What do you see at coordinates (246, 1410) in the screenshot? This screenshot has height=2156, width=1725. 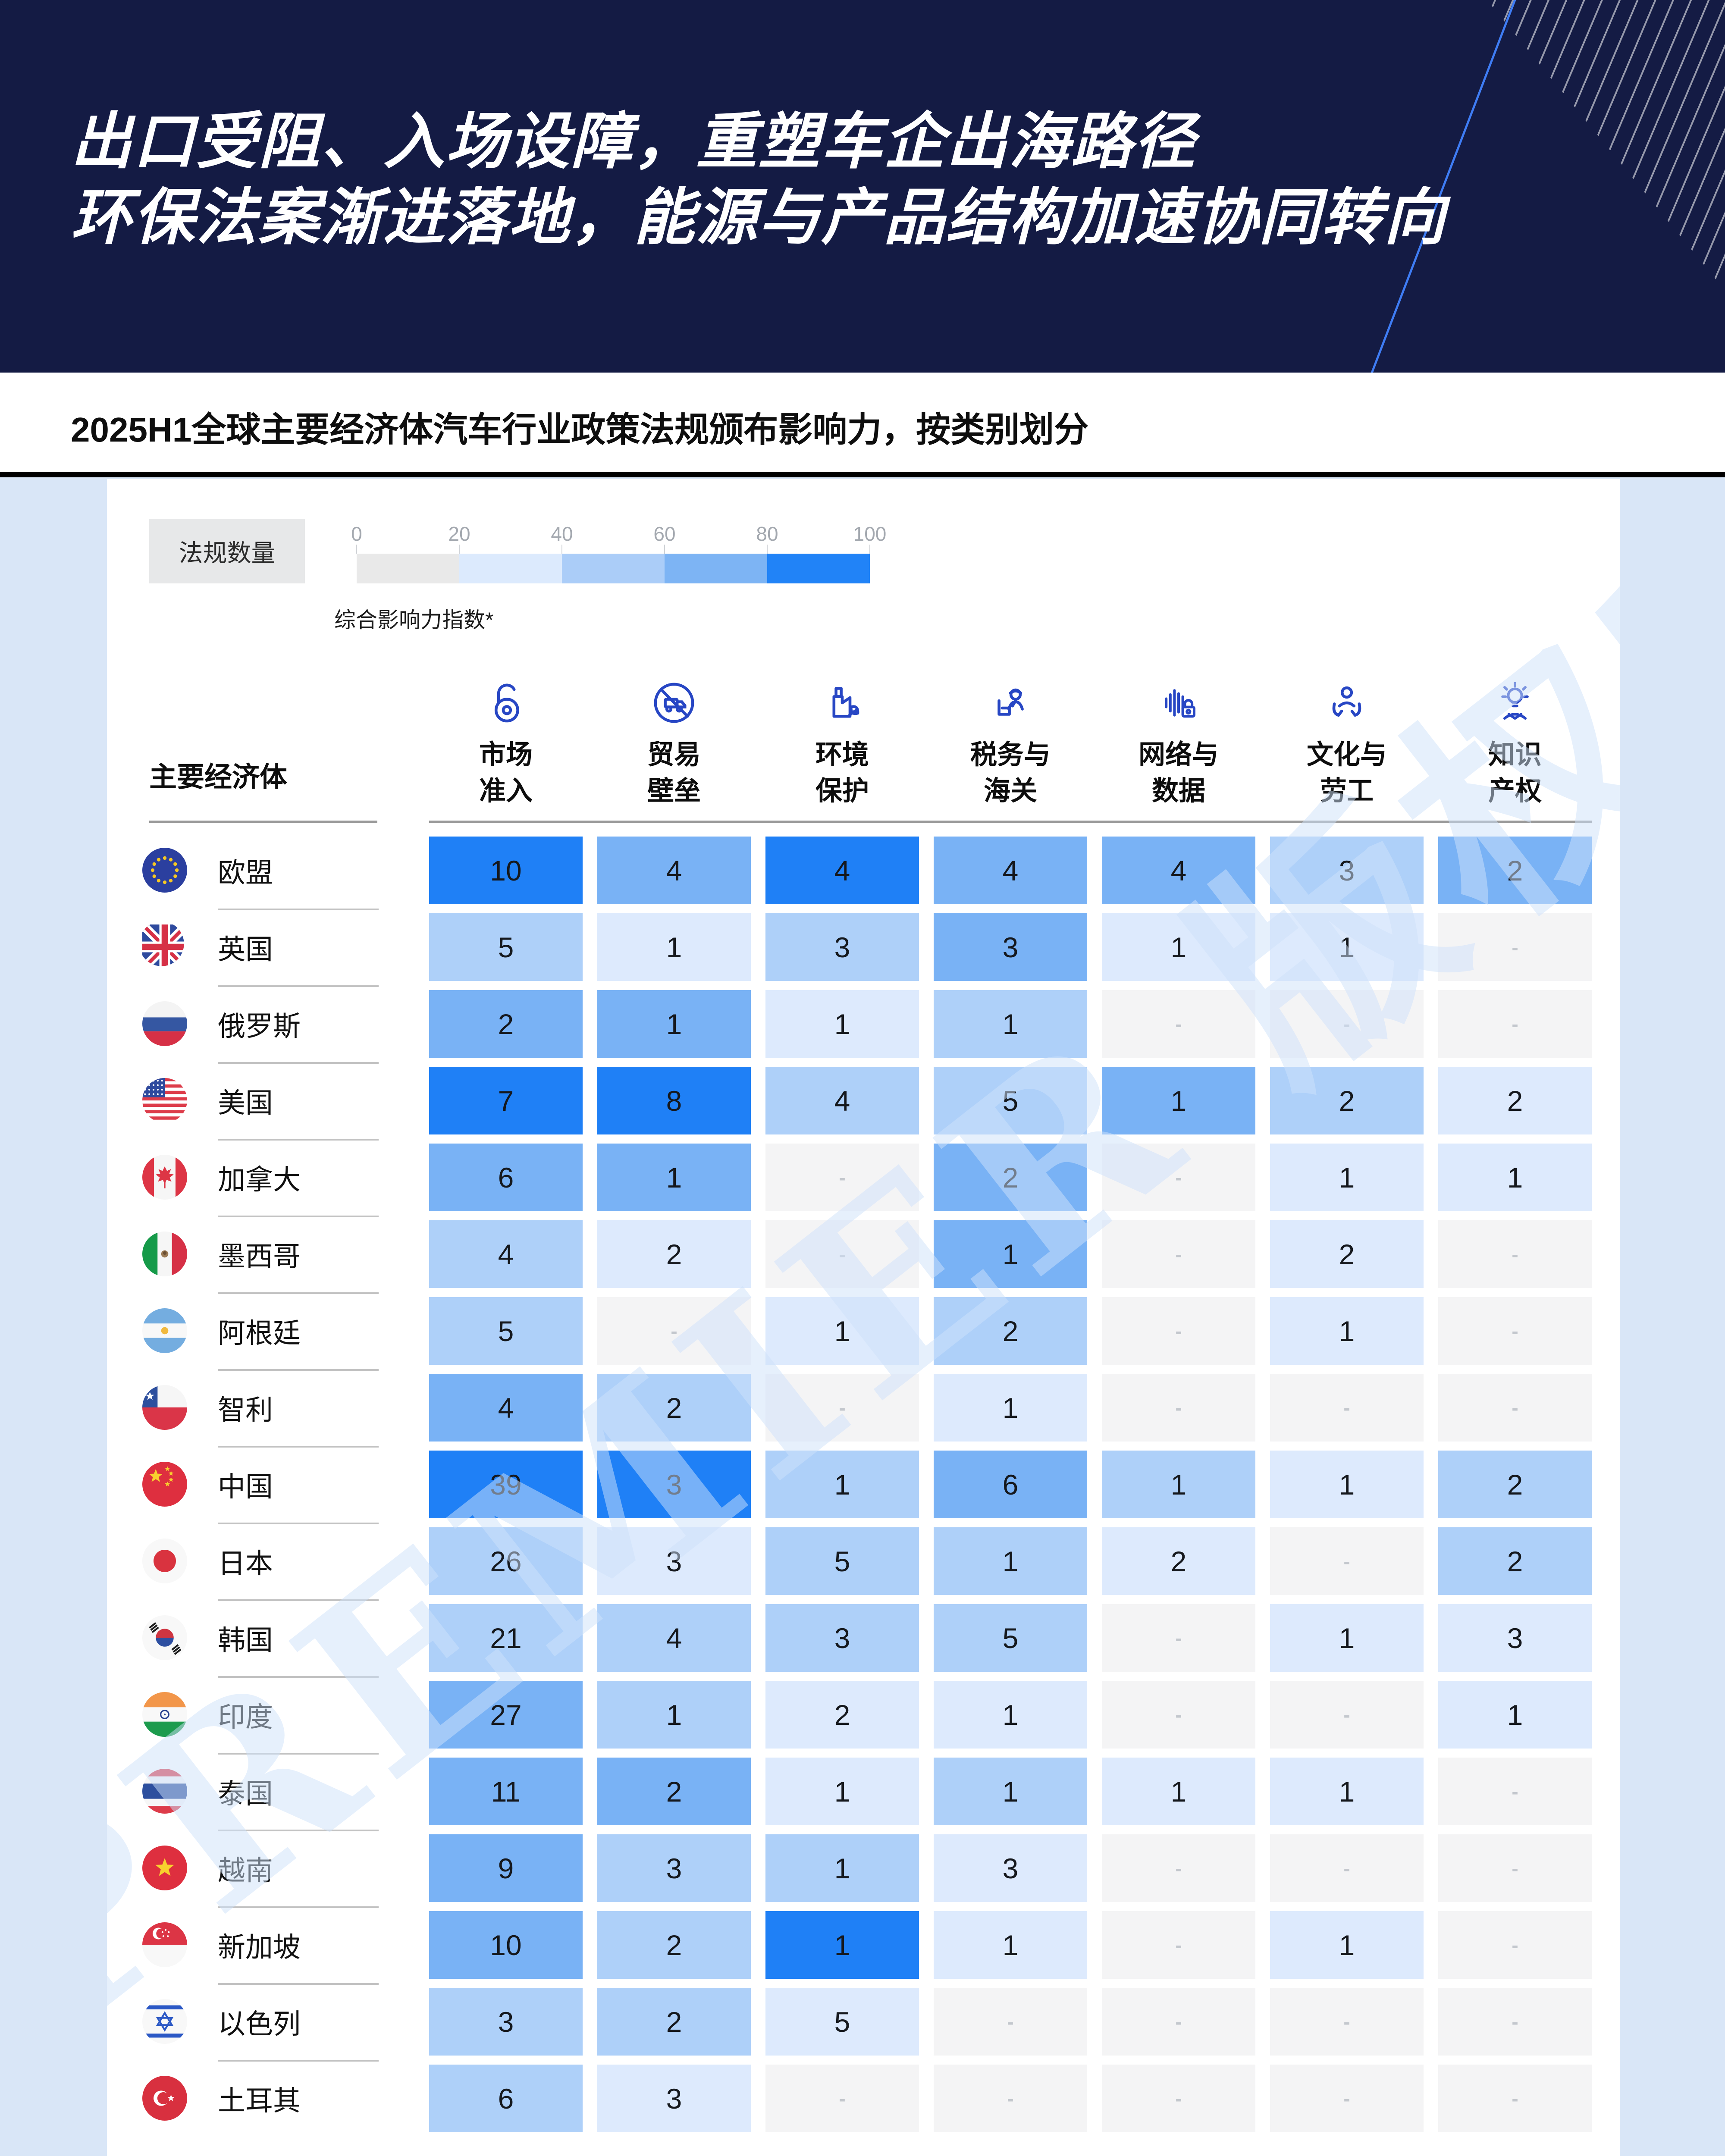 I see `economy-name: 智利` at bounding box center [246, 1410].